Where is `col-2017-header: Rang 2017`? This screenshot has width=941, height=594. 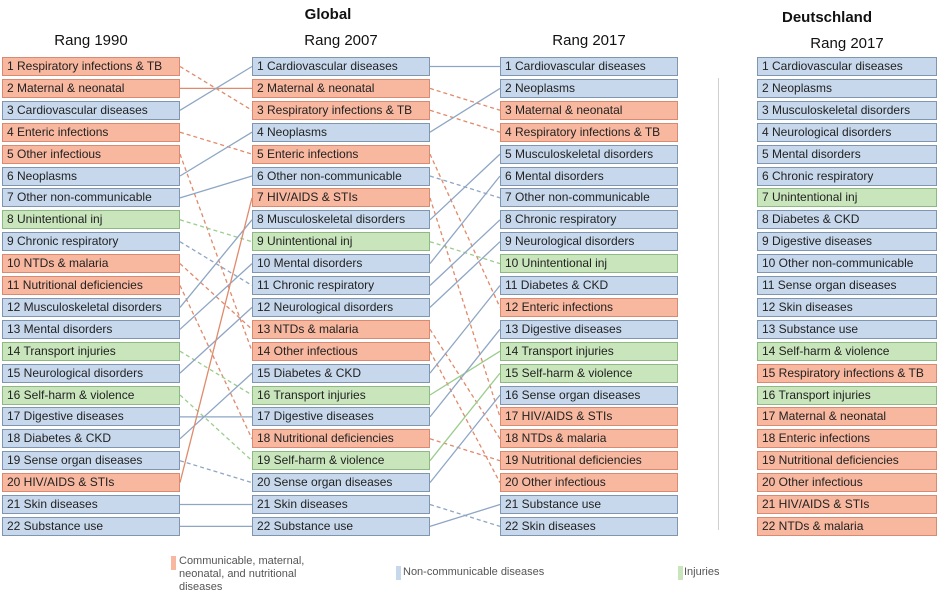 col-2017-header: Rang 2017 is located at coordinates (589, 40).